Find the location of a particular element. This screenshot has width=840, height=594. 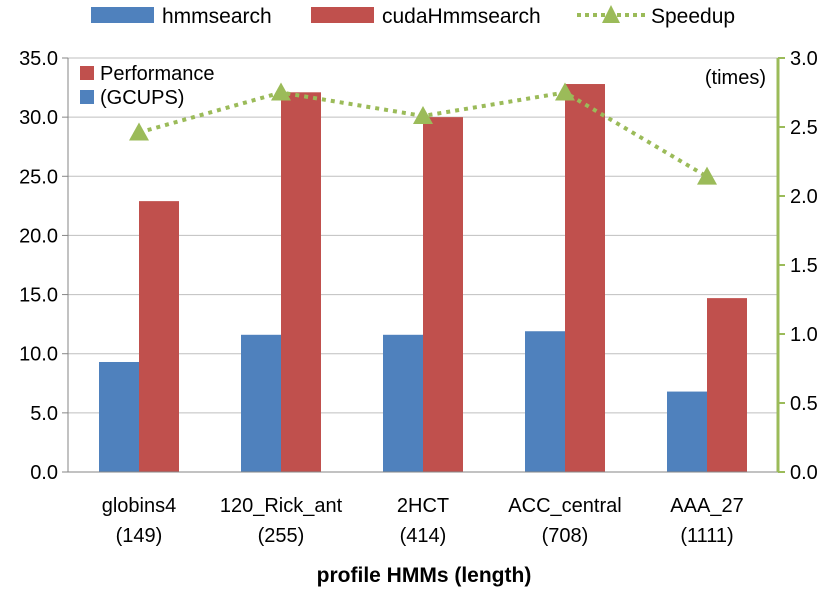

legend-swatch-cudahmmsearch is located at coordinates (342, 15).